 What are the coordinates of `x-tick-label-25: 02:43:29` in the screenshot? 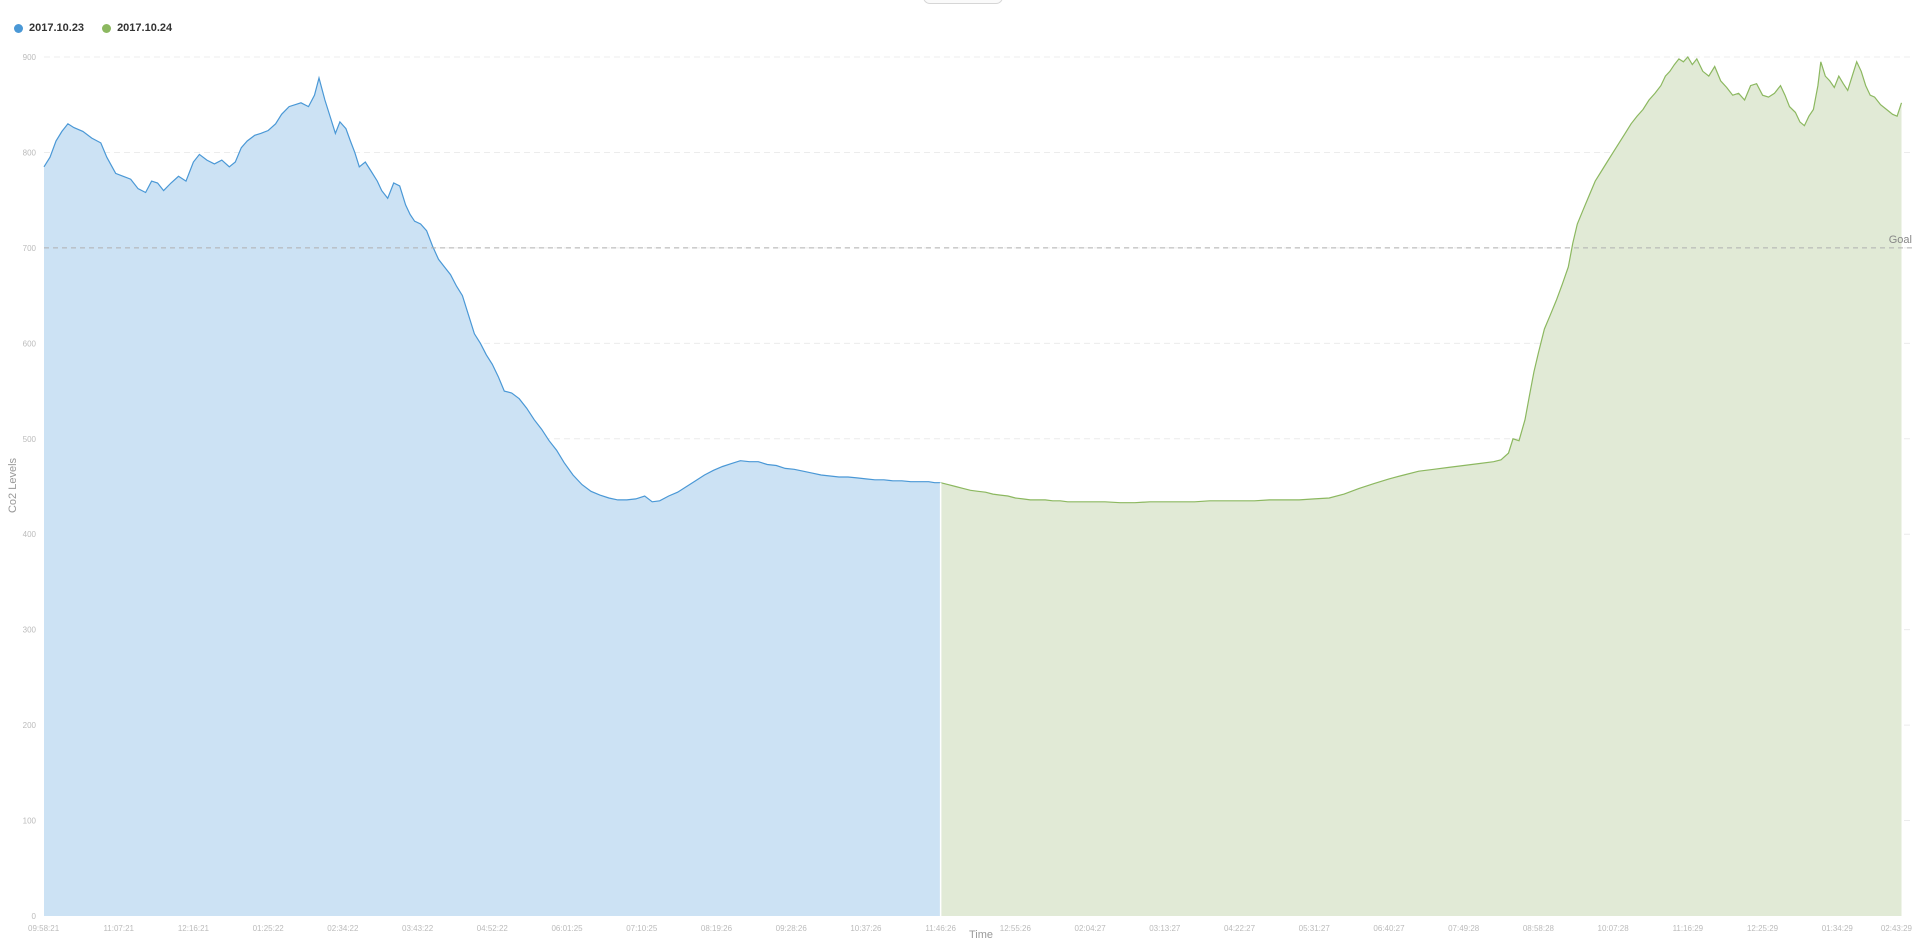 It's located at (1897, 928).